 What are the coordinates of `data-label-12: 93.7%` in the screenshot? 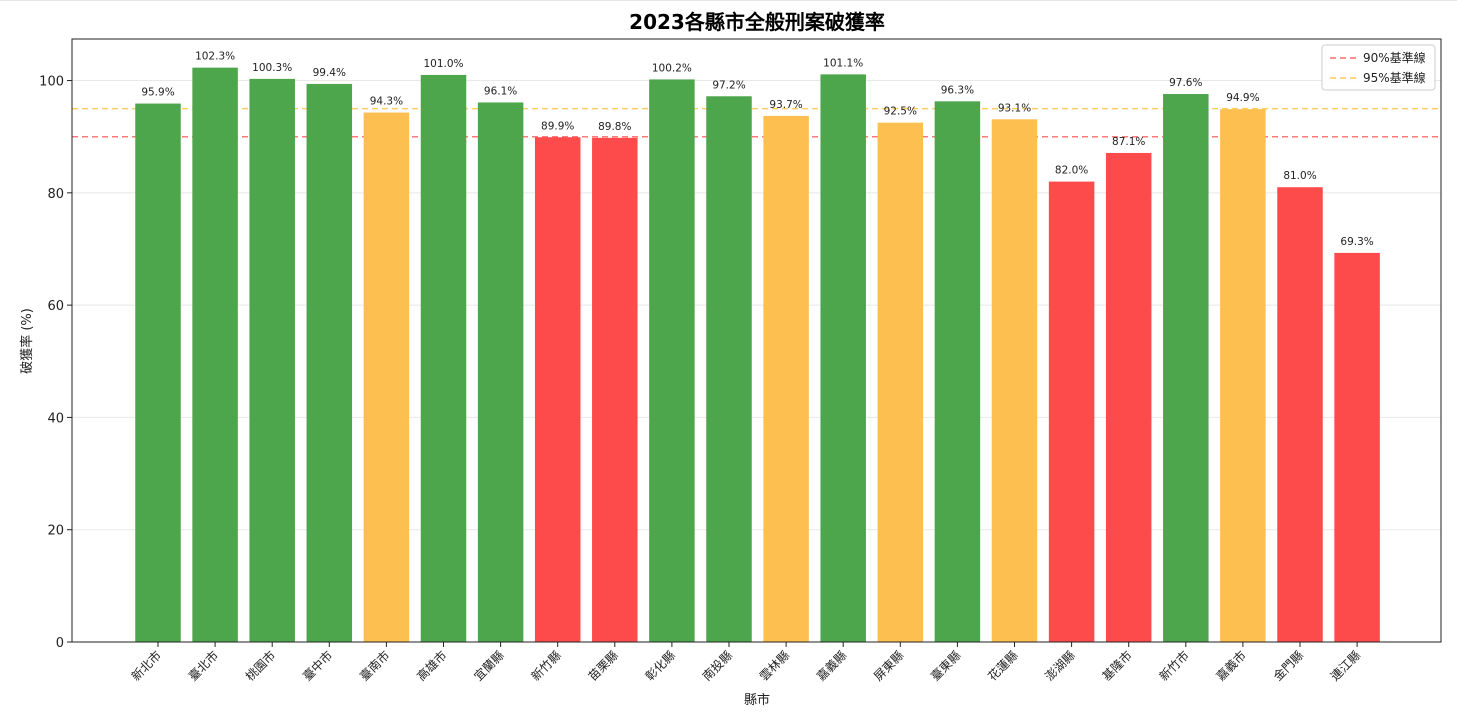 It's located at (785, 105).